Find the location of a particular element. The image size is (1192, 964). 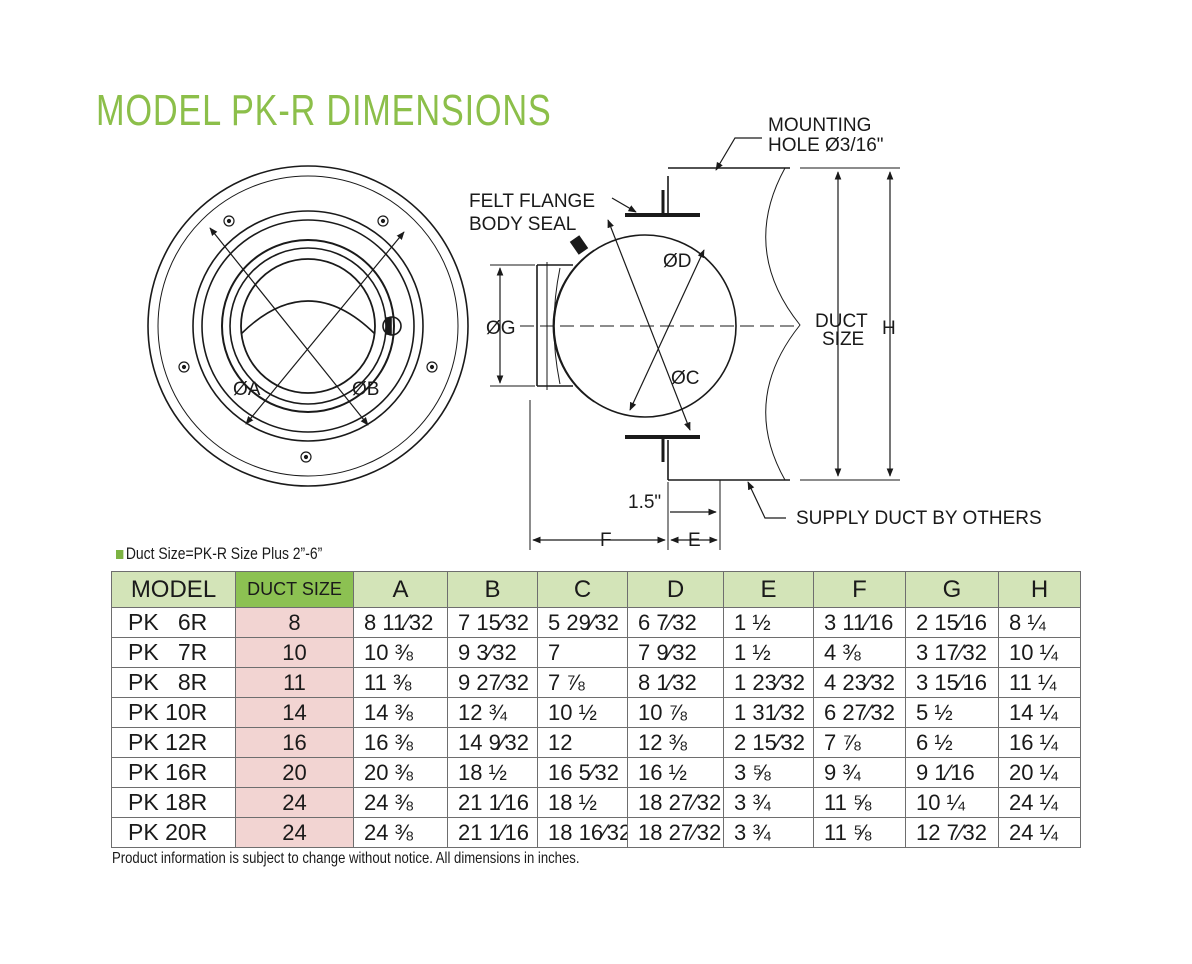

dim-g-cell: 12 7⁄32 is located at coordinates (952, 832).